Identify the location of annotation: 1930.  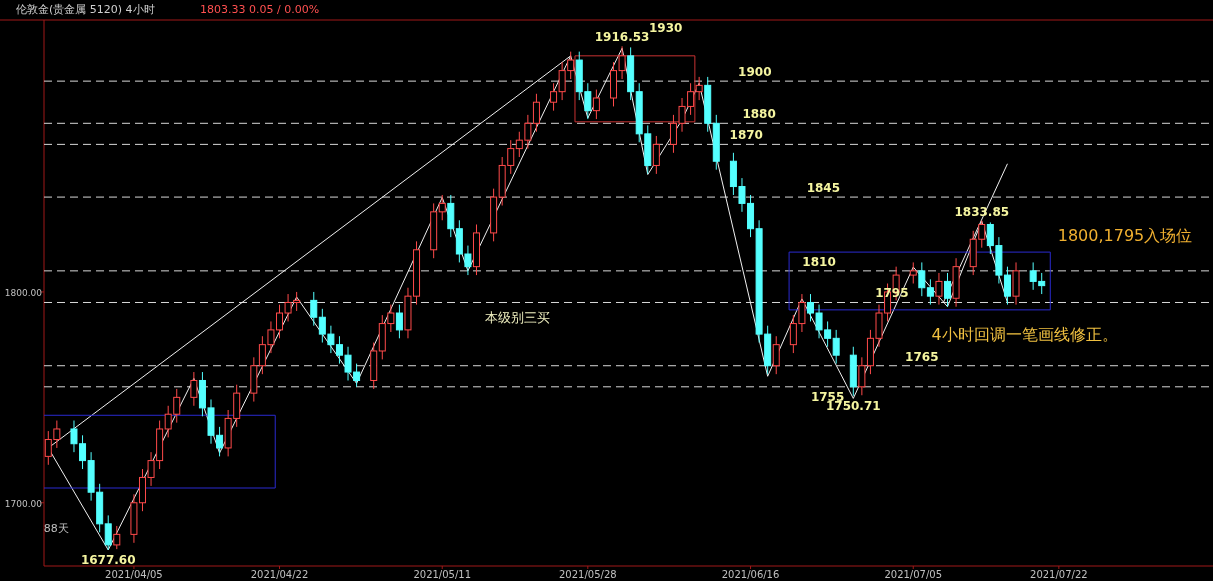
(665, 27).